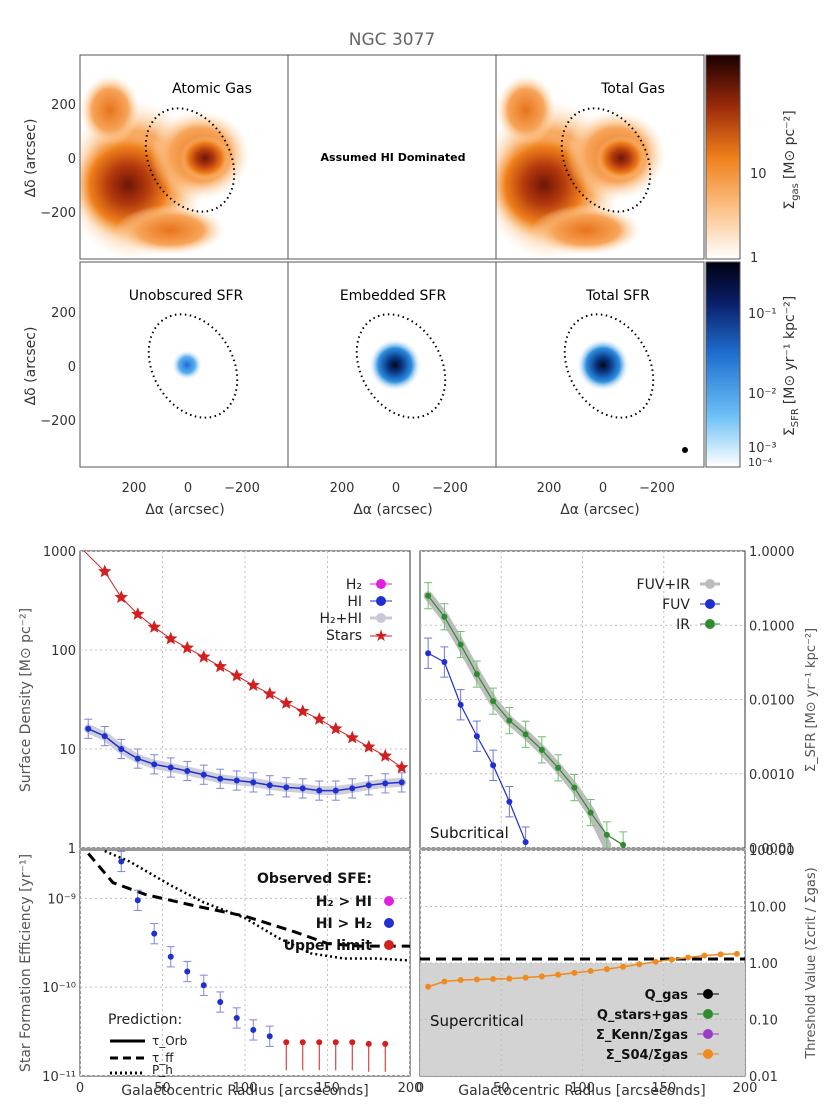  Describe the element at coordinates (393, 157) in the screenshot. I see `panel-label-assumed-hi: Assumed HI Dominated` at that location.